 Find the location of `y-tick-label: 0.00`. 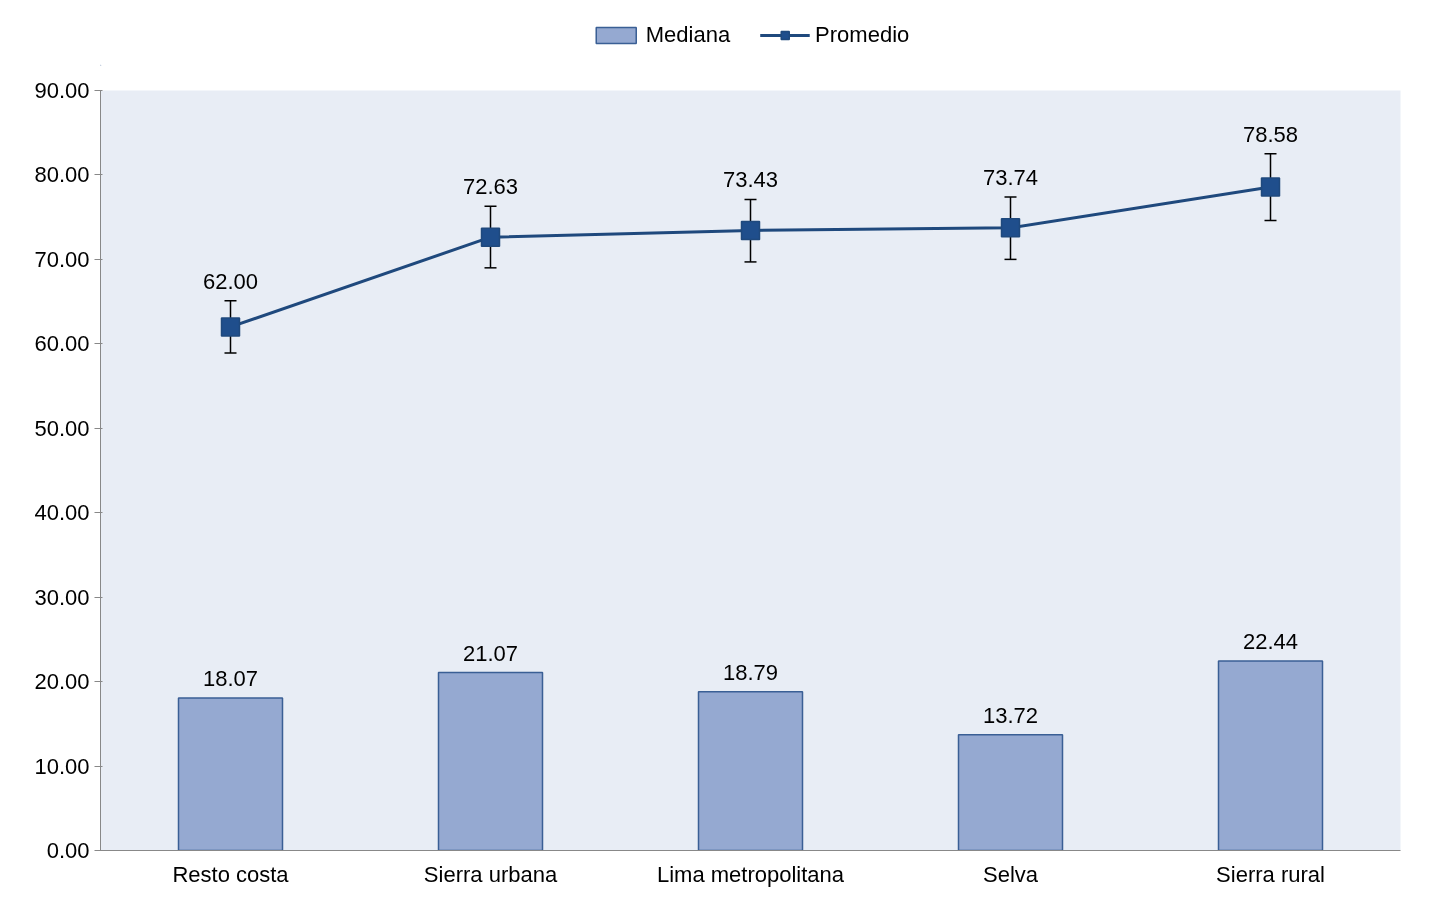

y-tick-label: 0.00 is located at coordinates (68, 850).